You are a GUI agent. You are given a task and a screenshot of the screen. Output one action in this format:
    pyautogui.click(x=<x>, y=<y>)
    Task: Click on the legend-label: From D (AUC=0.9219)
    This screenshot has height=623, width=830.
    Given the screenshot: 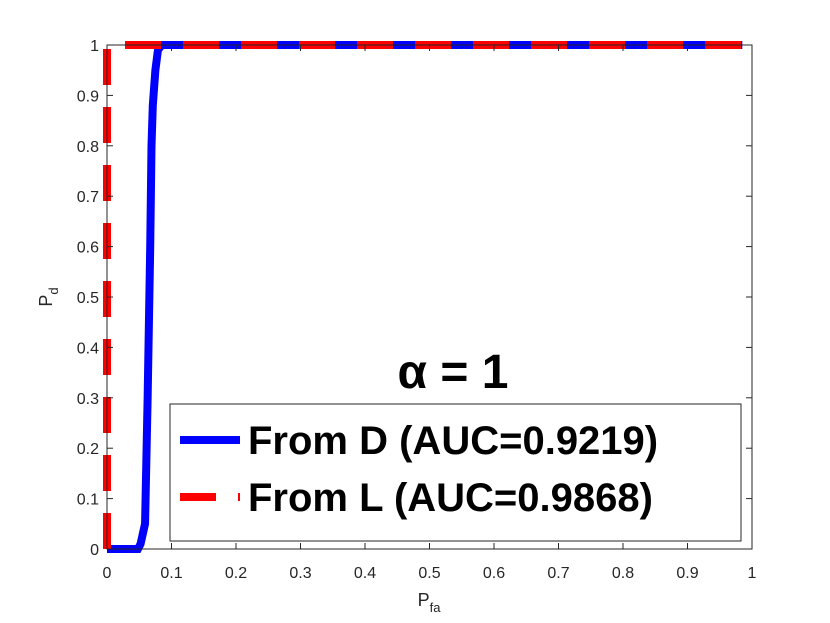 What is the action you would take?
    pyautogui.click(x=453, y=441)
    